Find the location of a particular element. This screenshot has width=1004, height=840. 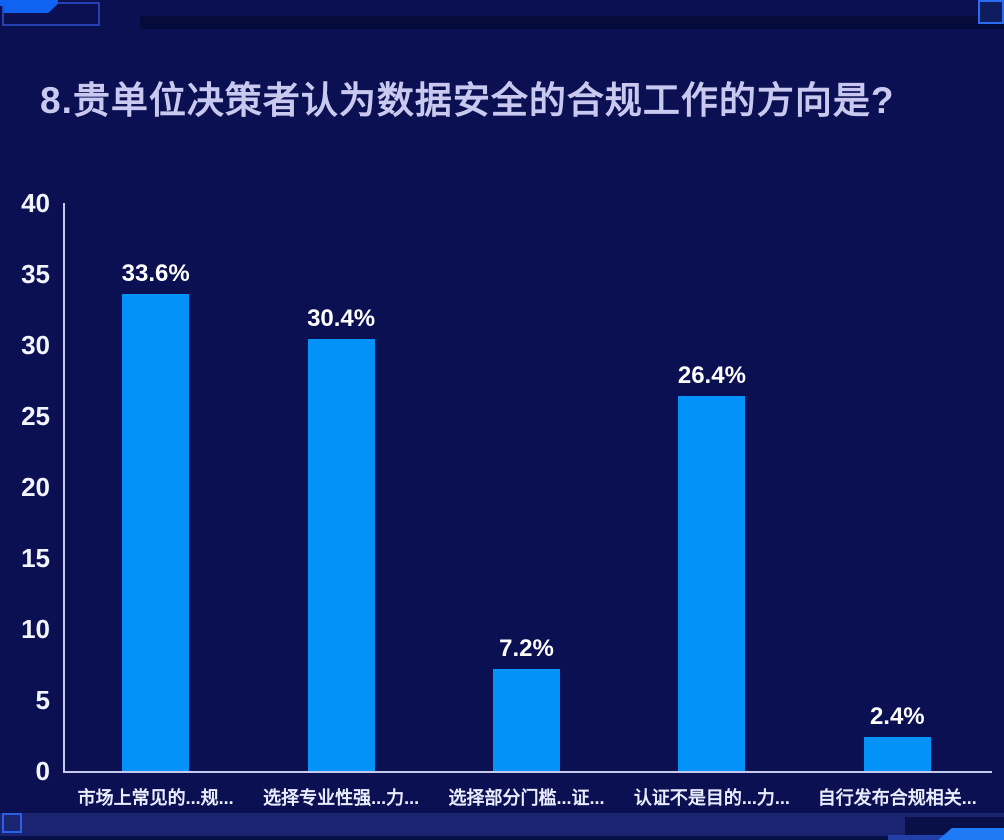

bottom-right-accent-shape is located at coordinates (971, 834).